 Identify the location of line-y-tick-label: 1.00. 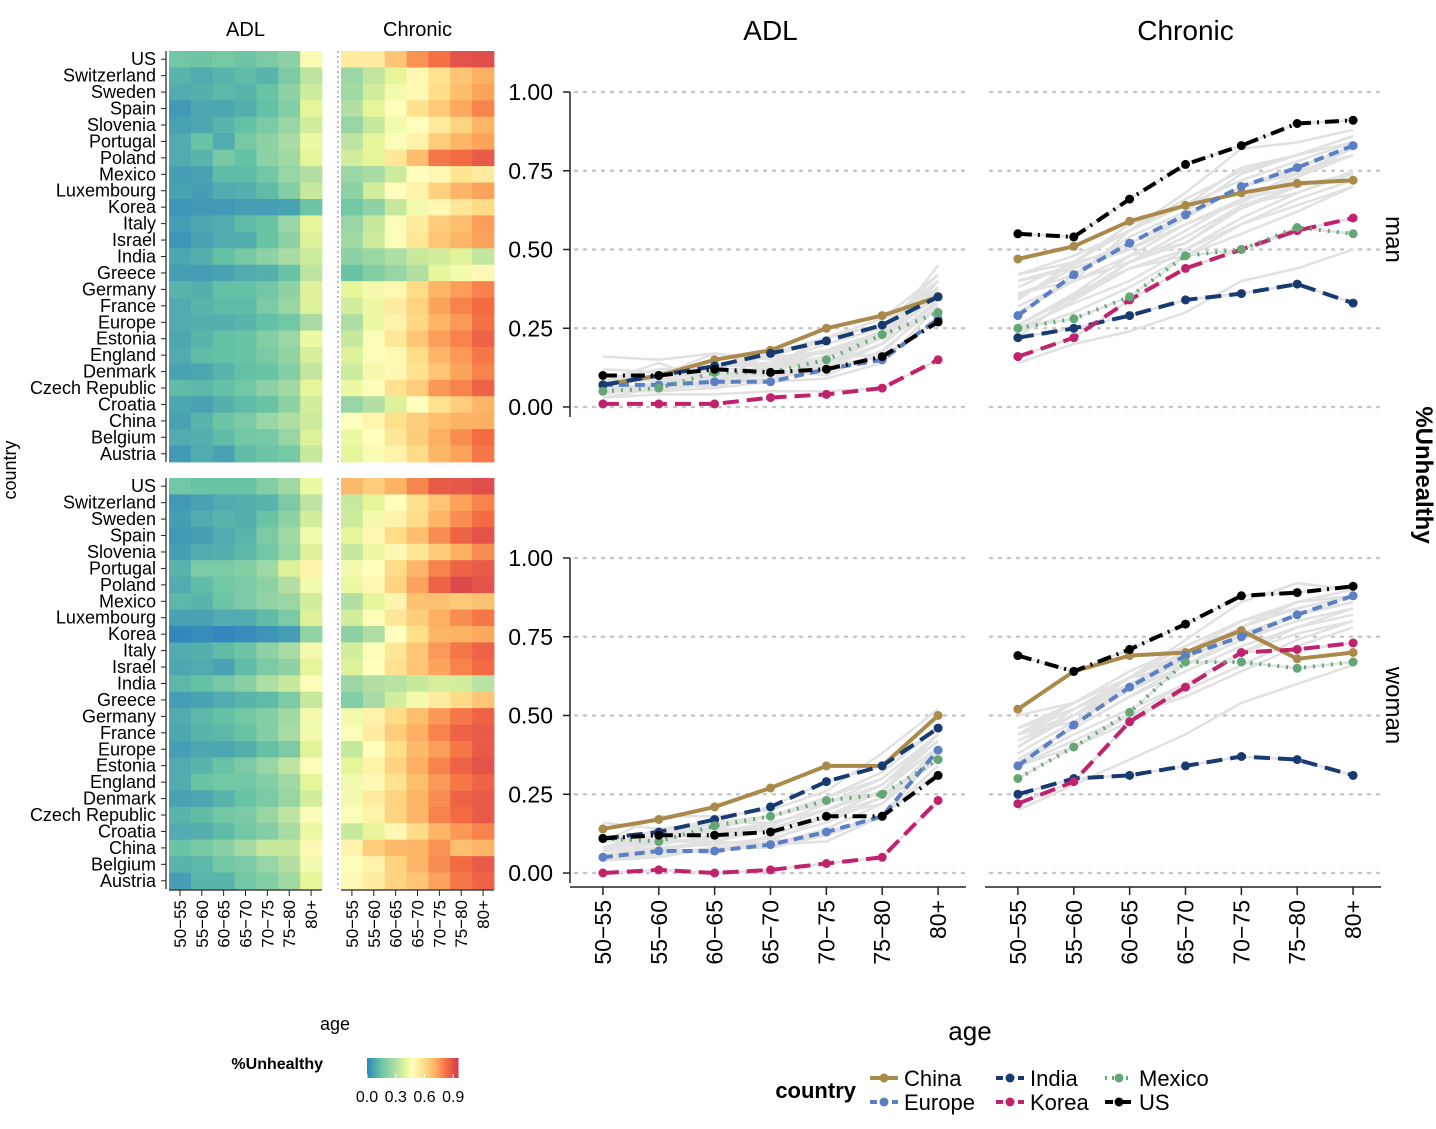
(530, 558).